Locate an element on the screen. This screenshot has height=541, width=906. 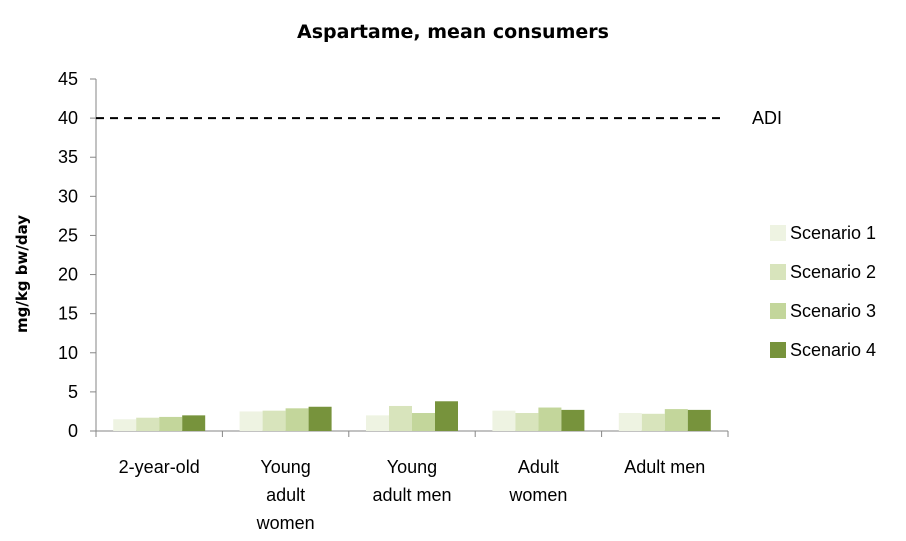
x-category-label: Young adult men is located at coordinates (411, 481).